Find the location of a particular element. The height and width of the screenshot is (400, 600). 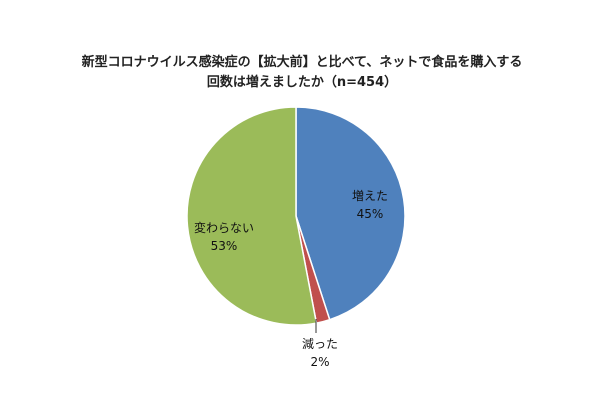

svg-text: 変わらない is located at coordinates (224, 227).